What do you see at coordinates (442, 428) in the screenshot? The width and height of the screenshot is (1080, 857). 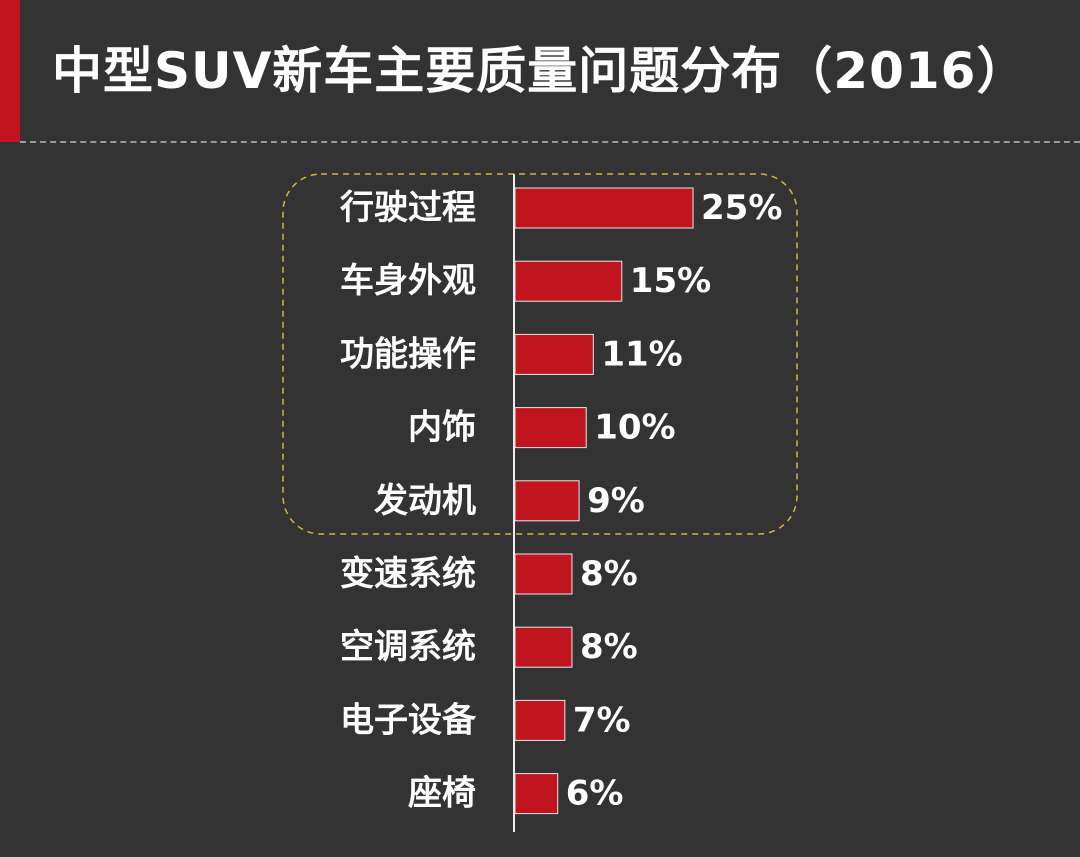 I see `category-label: 内饰` at bounding box center [442, 428].